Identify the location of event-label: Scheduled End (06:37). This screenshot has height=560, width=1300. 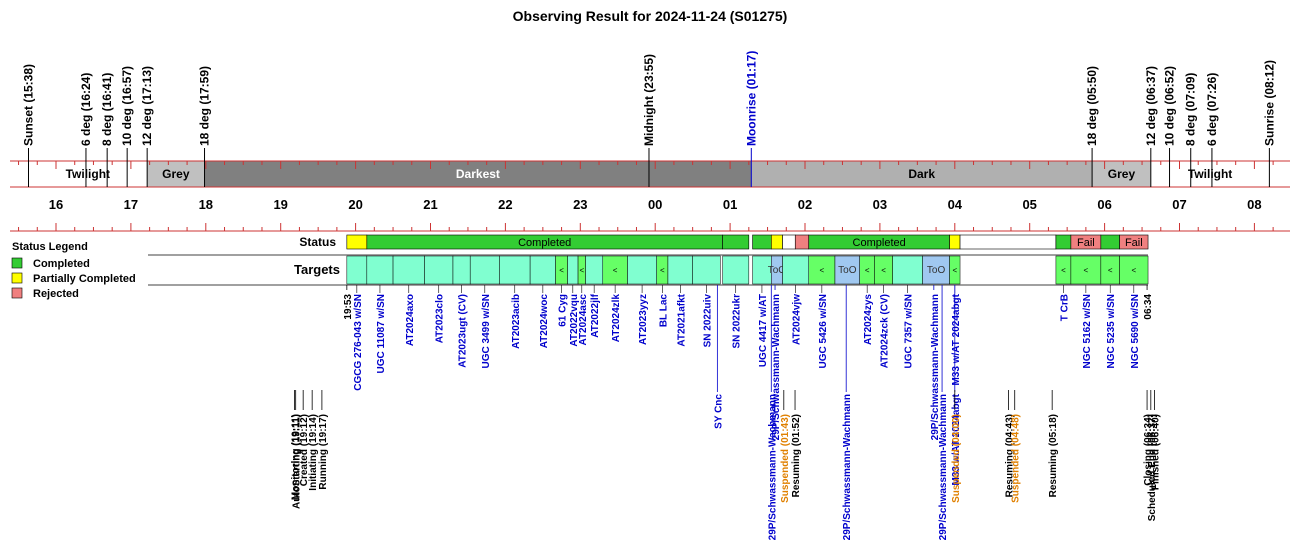
(1152, 467).